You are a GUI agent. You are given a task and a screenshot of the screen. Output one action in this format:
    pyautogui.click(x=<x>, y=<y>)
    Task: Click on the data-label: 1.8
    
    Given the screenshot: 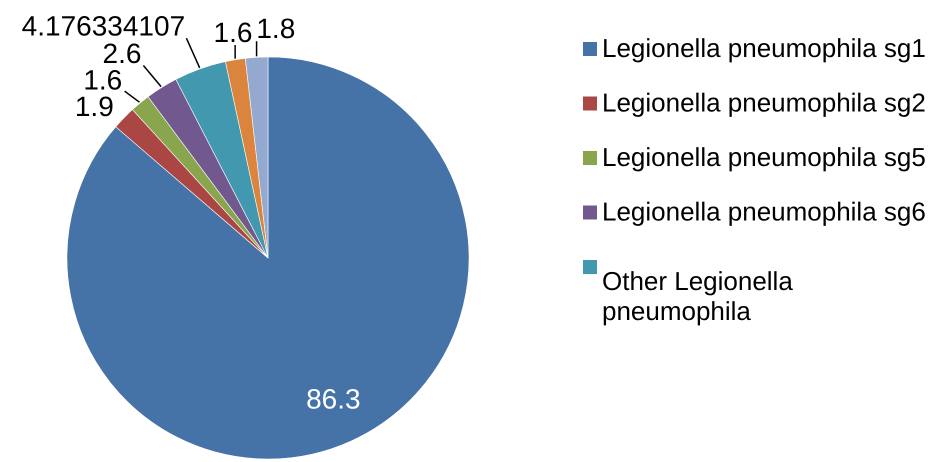 What is the action you would take?
    pyautogui.click(x=276, y=28)
    